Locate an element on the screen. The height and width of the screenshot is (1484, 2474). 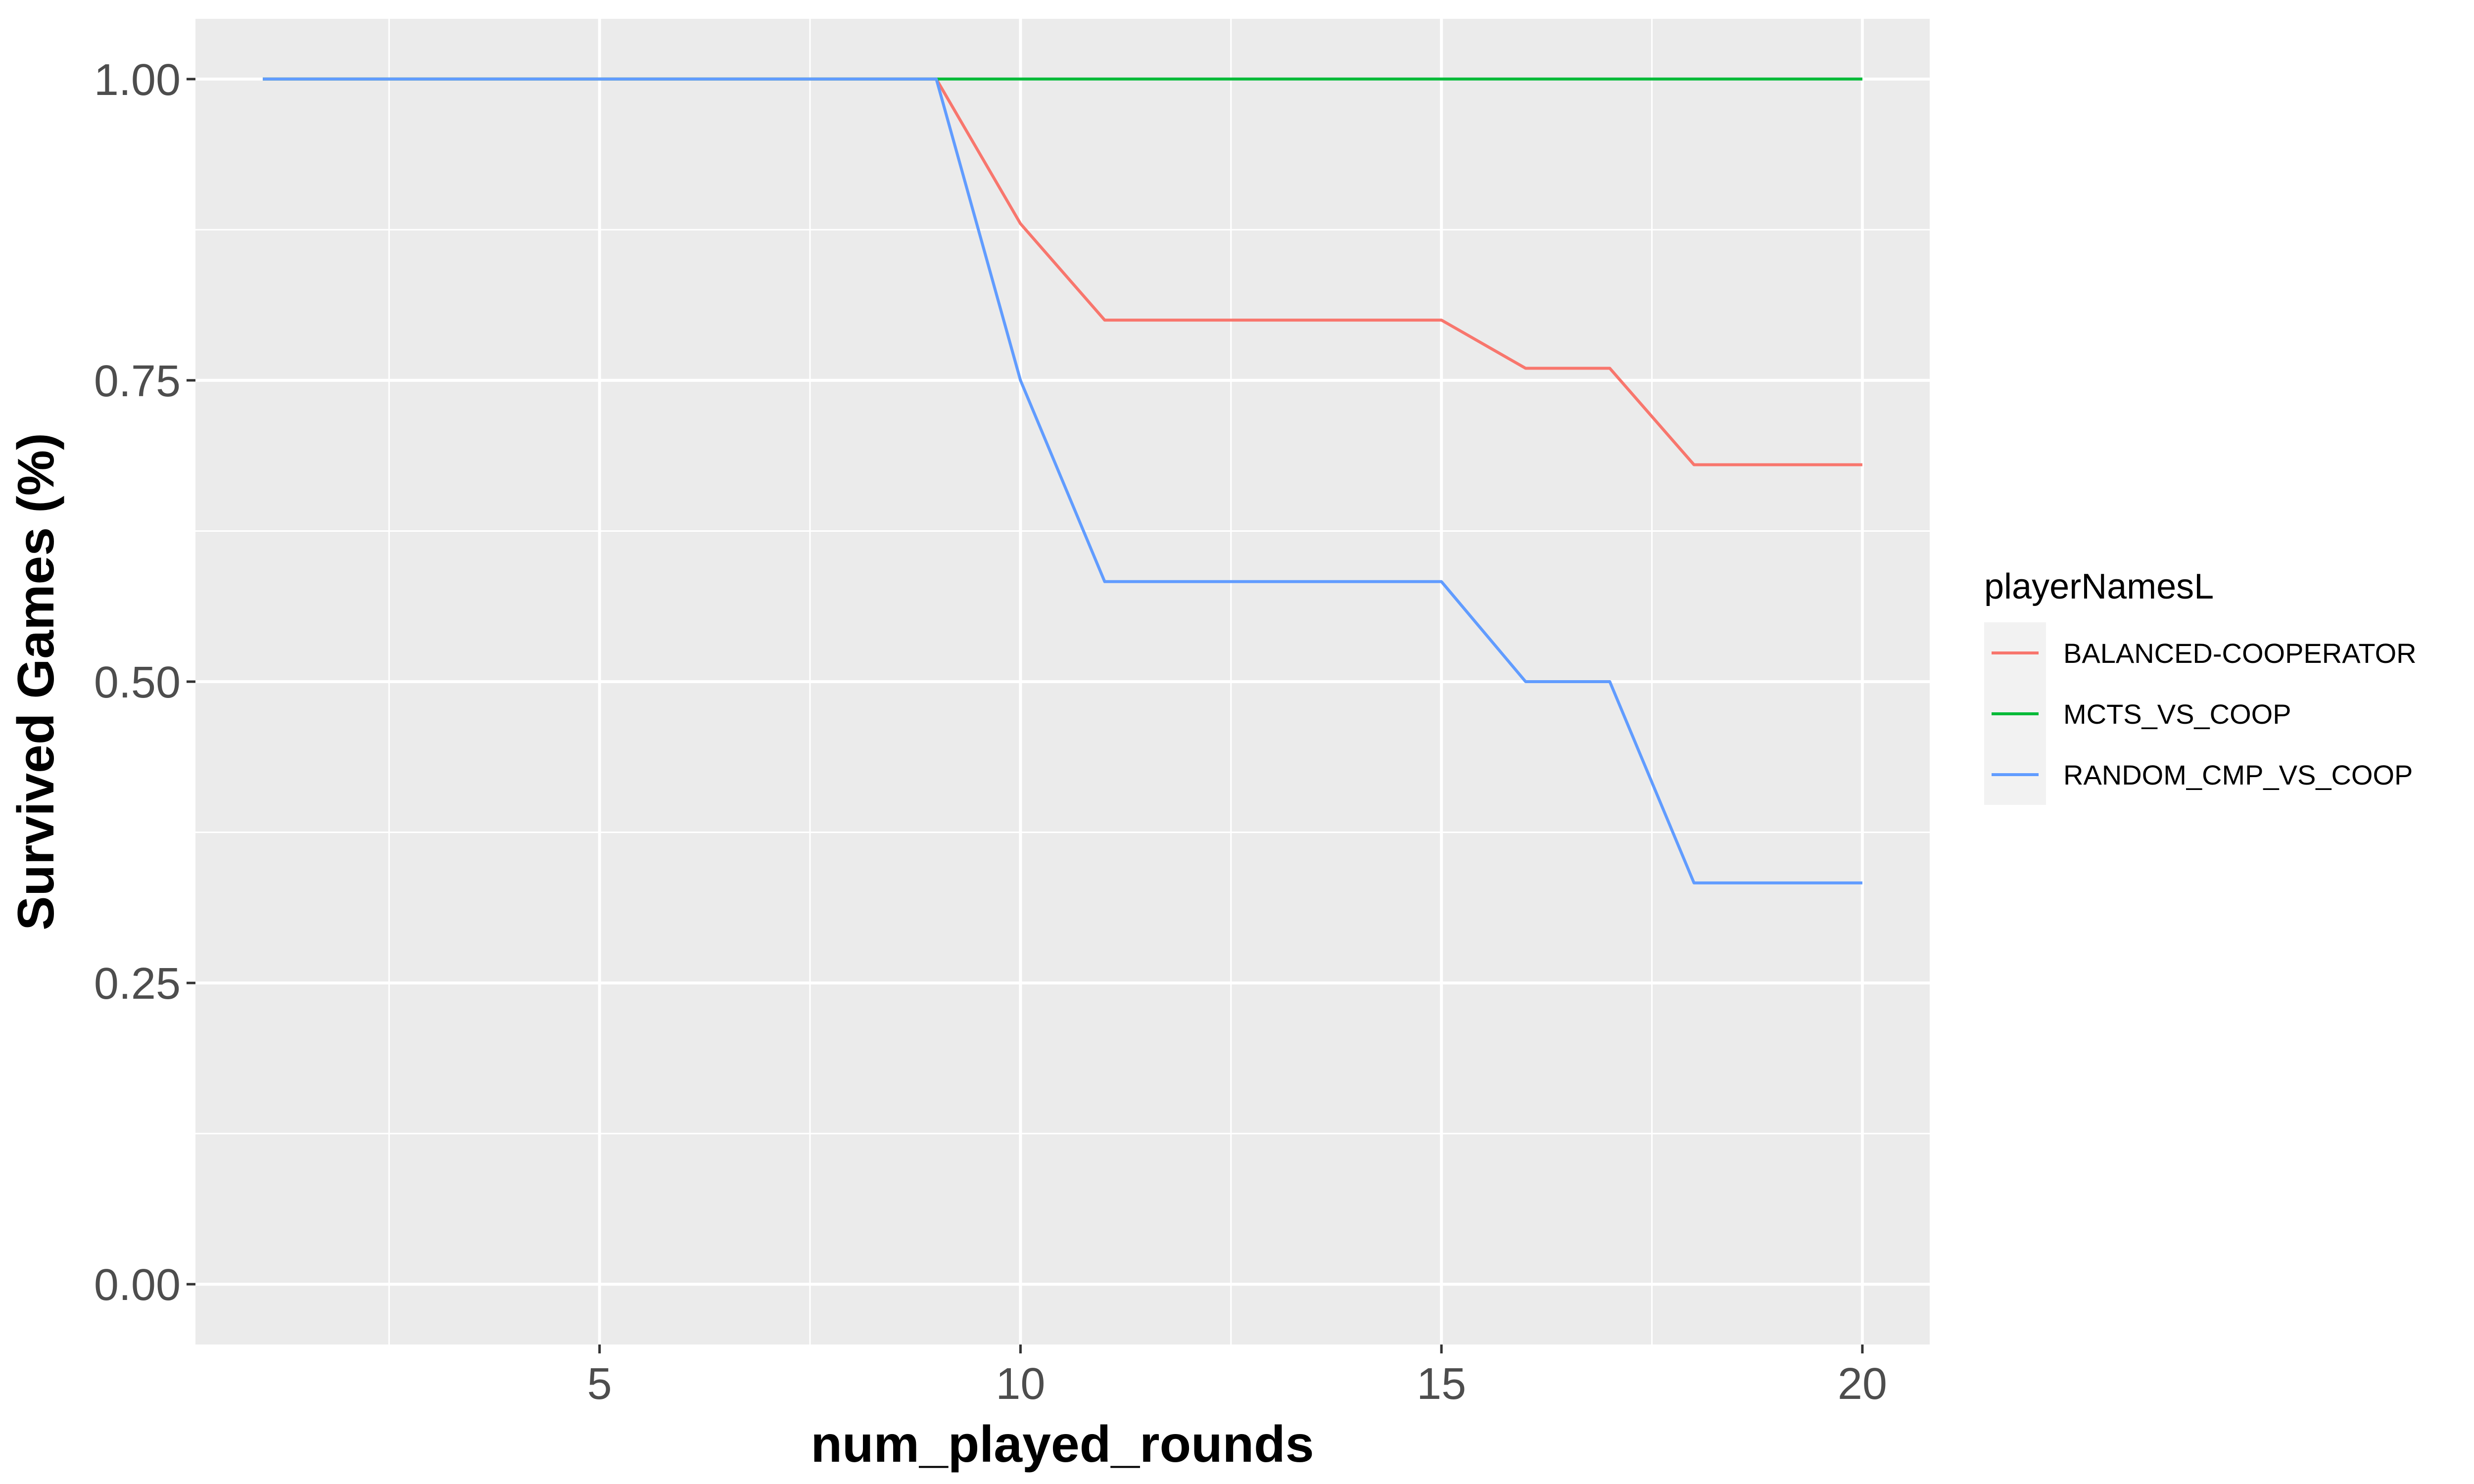
legend-title: playerNamesL is located at coordinates (2099, 586).